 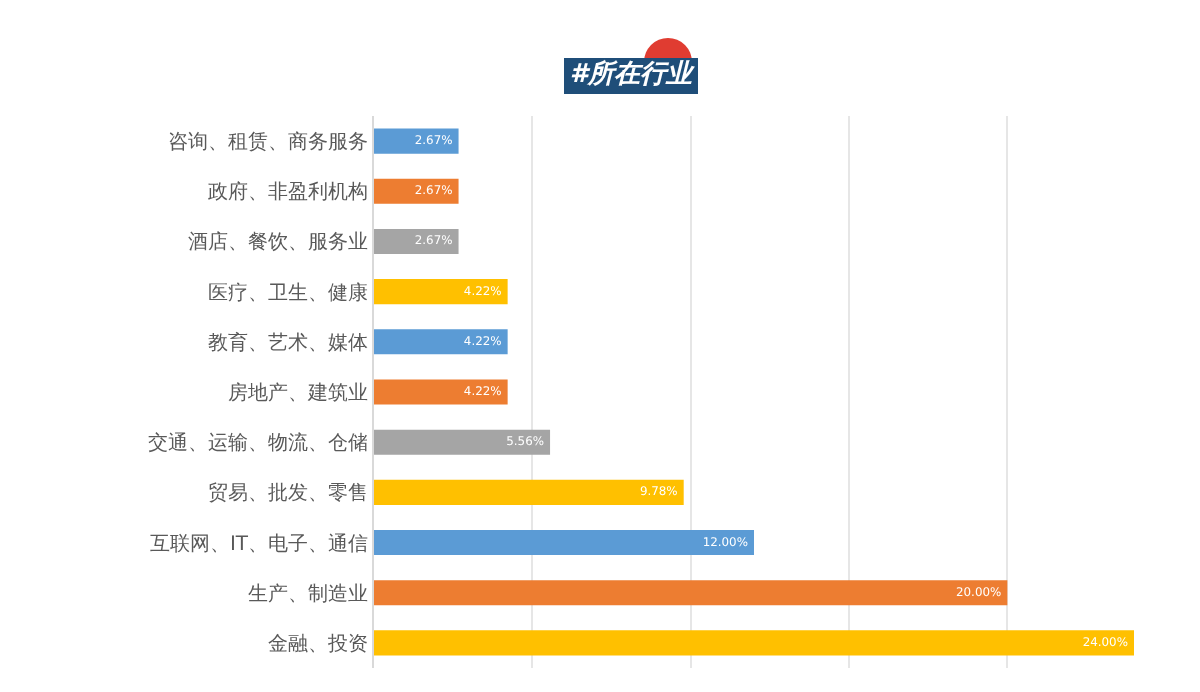 What do you see at coordinates (288, 493) in the screenshot?
I see `y-tick-label: 贸易、批发、零售` at bounding box center [288, 493].